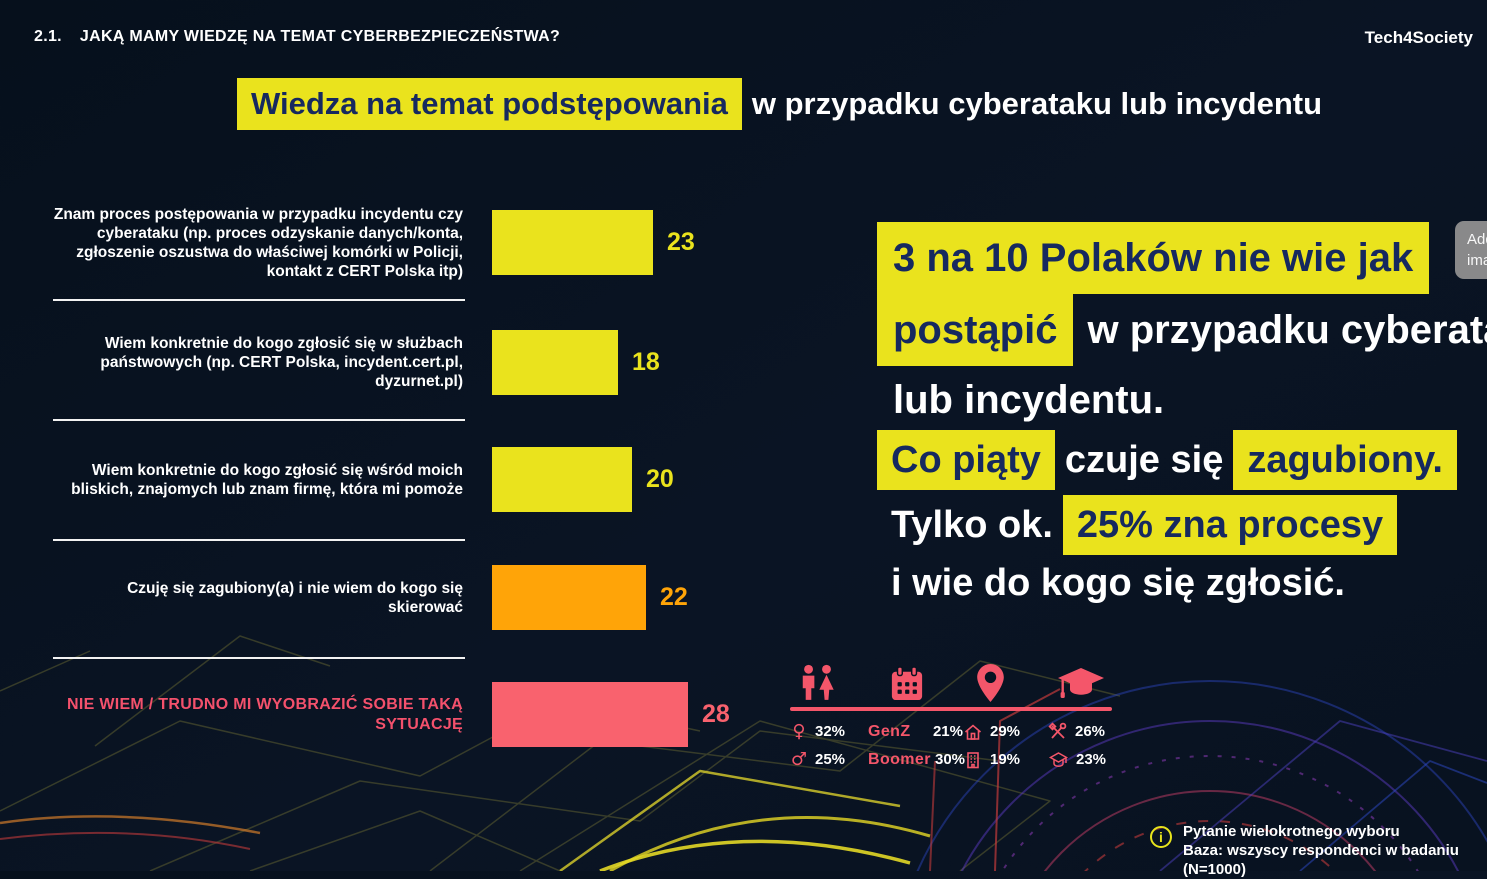 The width and height of the screenshot is (1487, 879). What do you see at coordinates (1005, 731) in the screenshot?
I see `stat-rural: 29%` at bounding box center [1005, 731].